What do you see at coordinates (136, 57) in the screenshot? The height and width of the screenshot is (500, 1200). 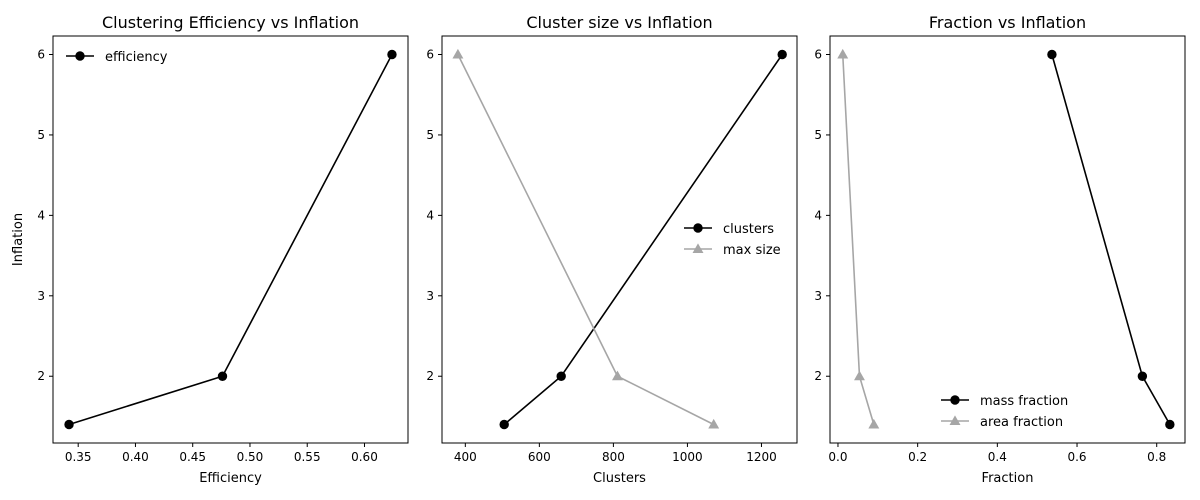 I see `legend-label: efficiency` at bounding box center [136, 57].